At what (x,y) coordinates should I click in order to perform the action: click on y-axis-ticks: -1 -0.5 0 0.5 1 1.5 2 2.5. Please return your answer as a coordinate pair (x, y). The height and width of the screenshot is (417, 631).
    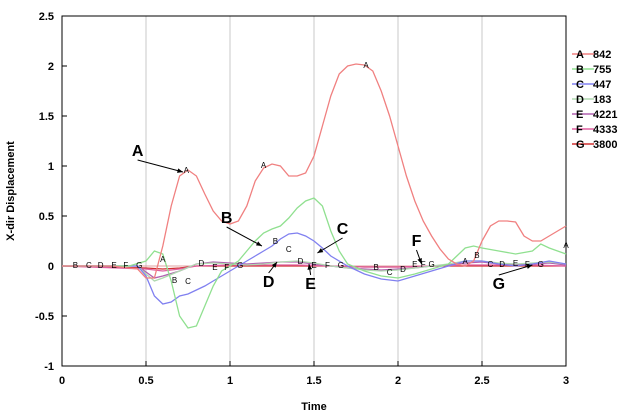
    Looking at the image, I should click on (51, 192).